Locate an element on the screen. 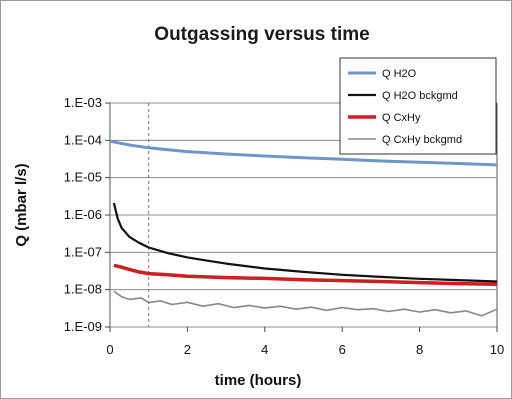 The height and width of the screenshot is (399, 512). y-tick-label: 1.E-06 is located at coordinates (83, 214).